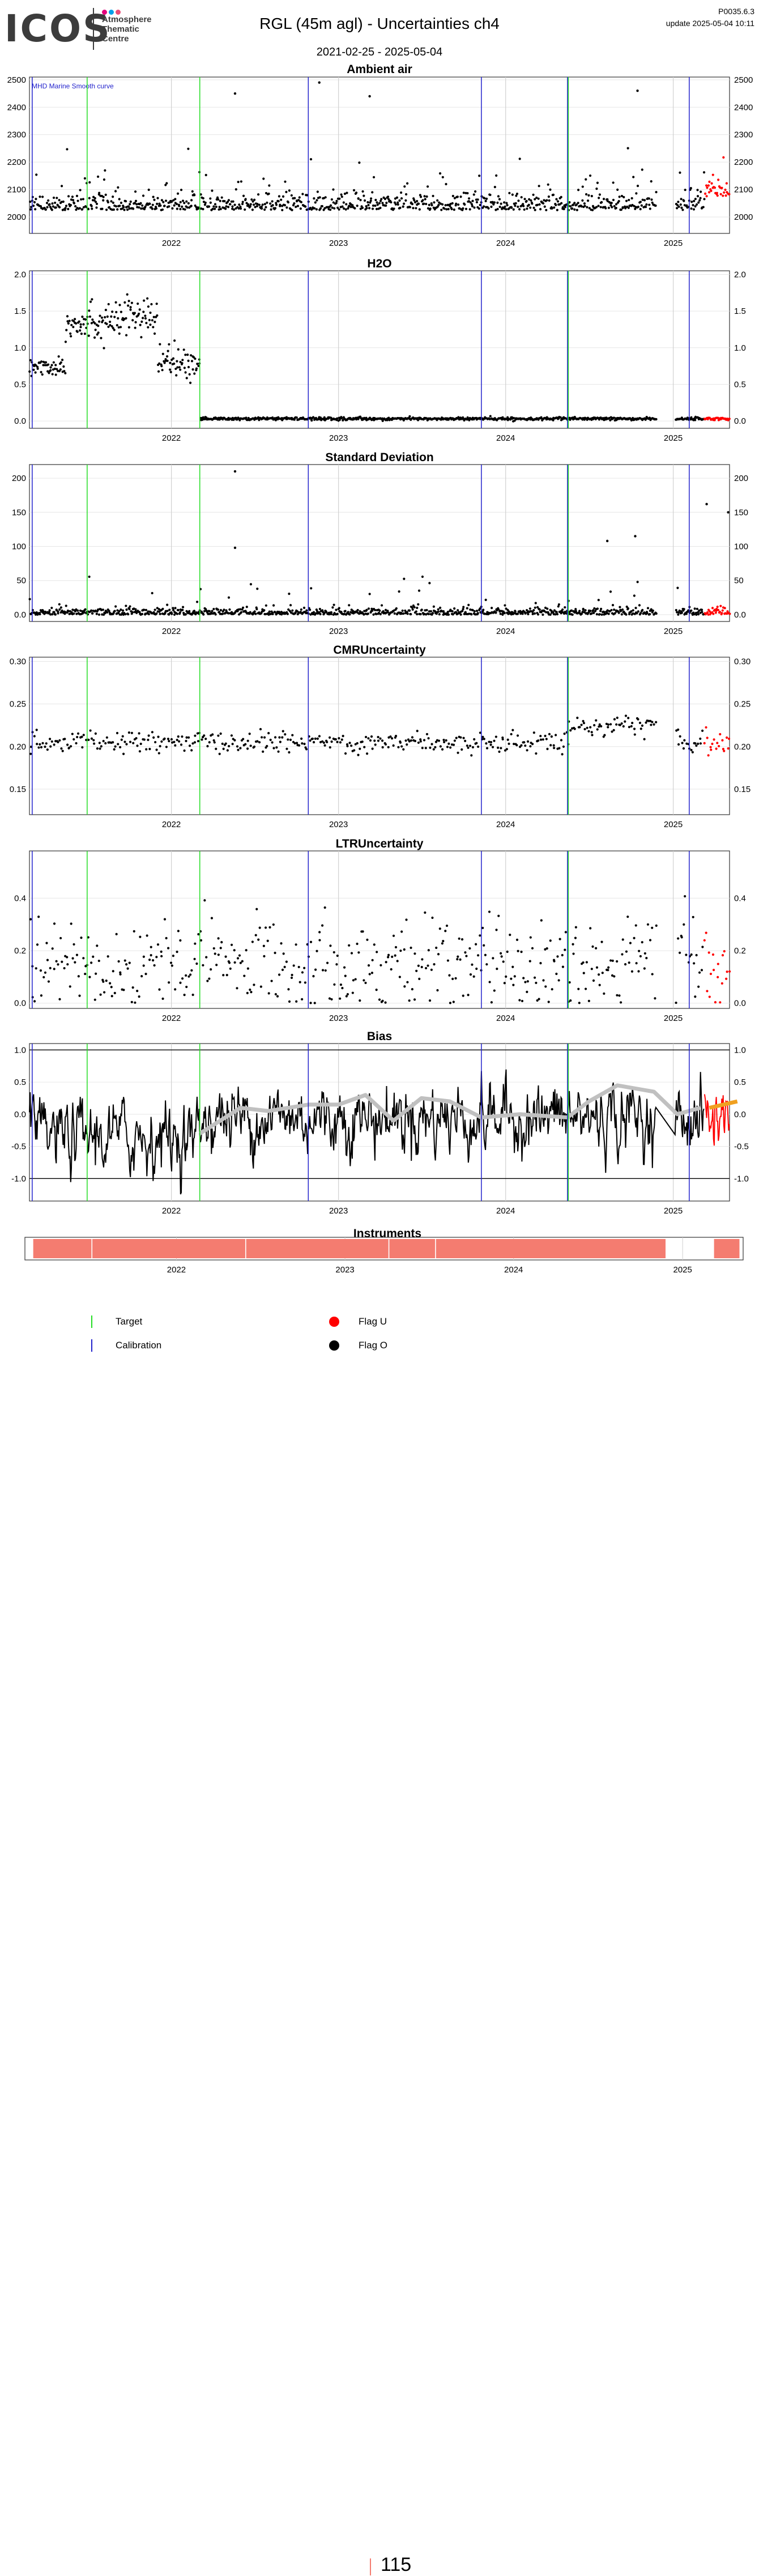  I want to click on y-tick-label-right: 1.0, so click(740, 348).